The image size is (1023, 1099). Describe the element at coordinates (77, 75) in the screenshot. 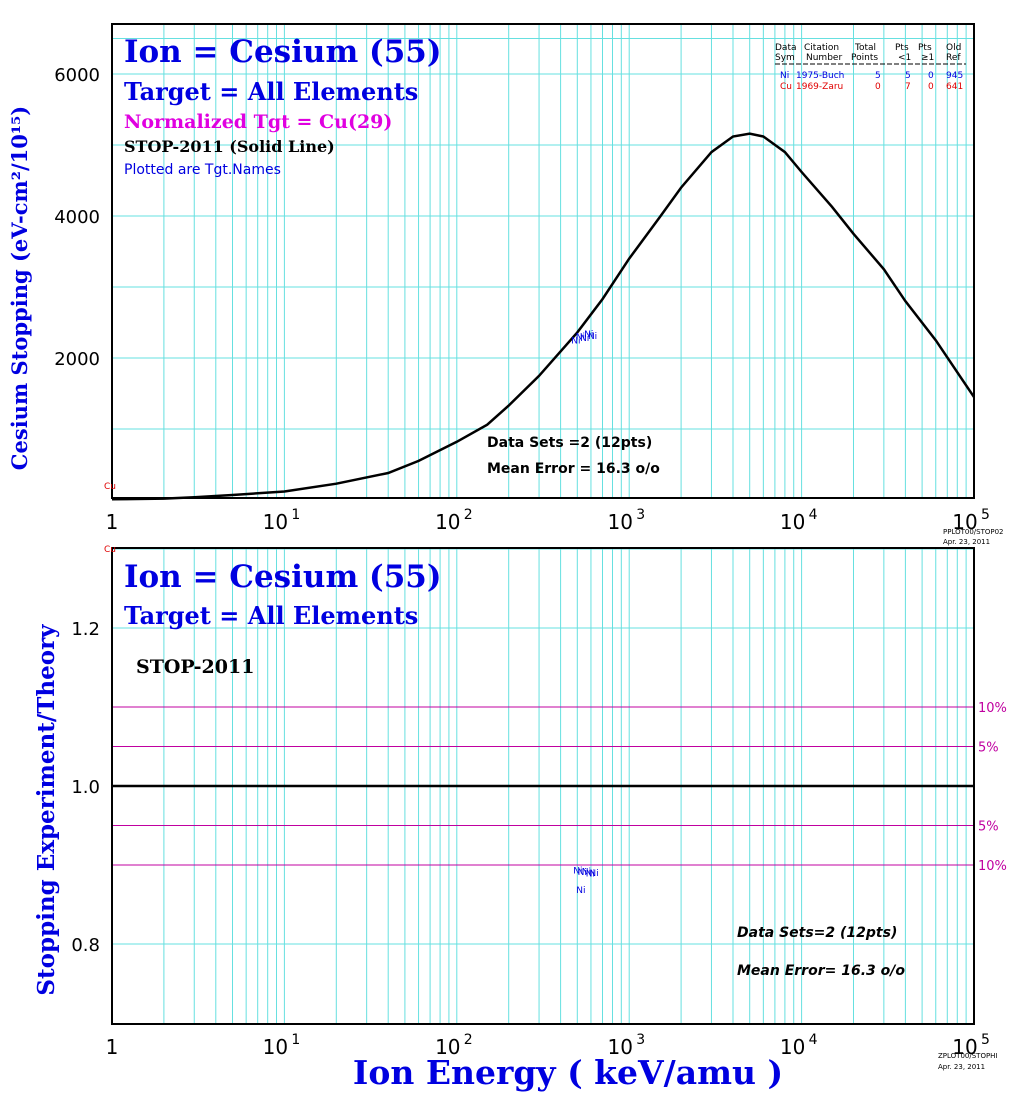

I see `top-y-tick-label: 6000` at that location.